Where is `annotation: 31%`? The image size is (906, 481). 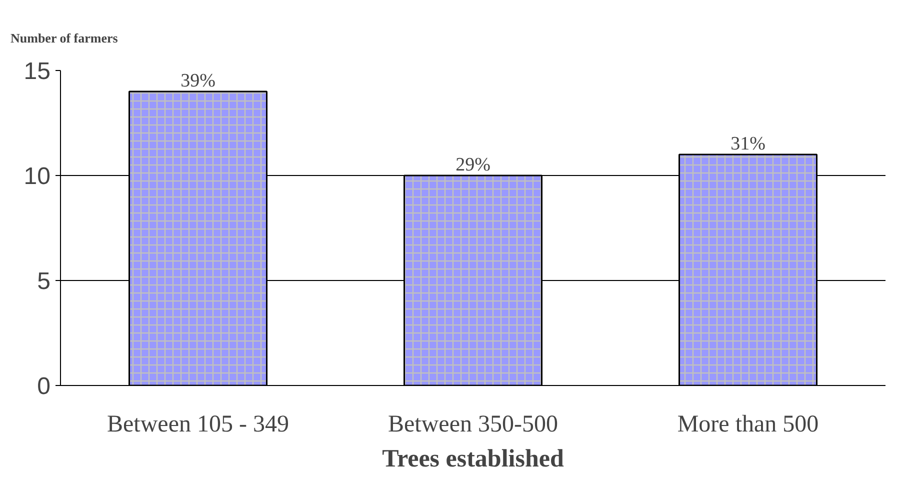 annotation: 31% is located at coordinates (748, 144).